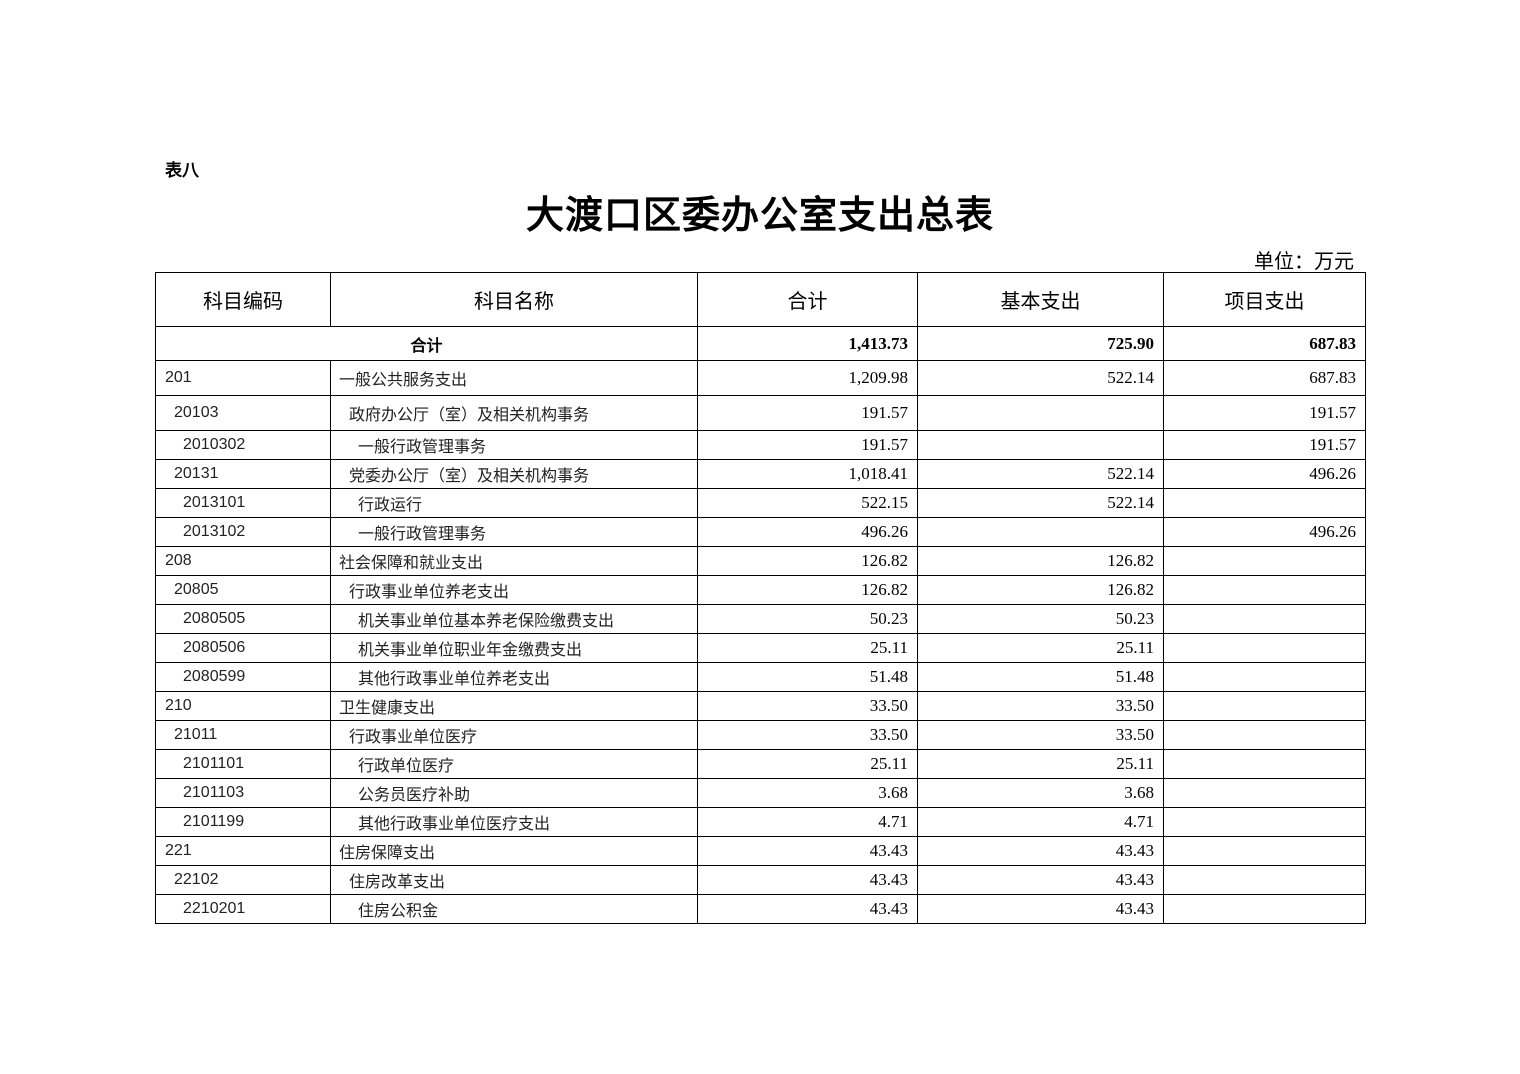  I want to click on row-total: 50.23, so click(807, 619).